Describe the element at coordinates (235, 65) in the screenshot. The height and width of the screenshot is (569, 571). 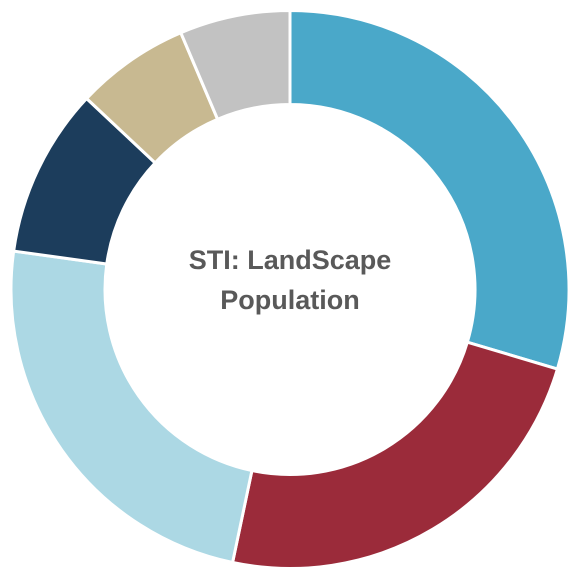
I see `donut-segment` at that location.